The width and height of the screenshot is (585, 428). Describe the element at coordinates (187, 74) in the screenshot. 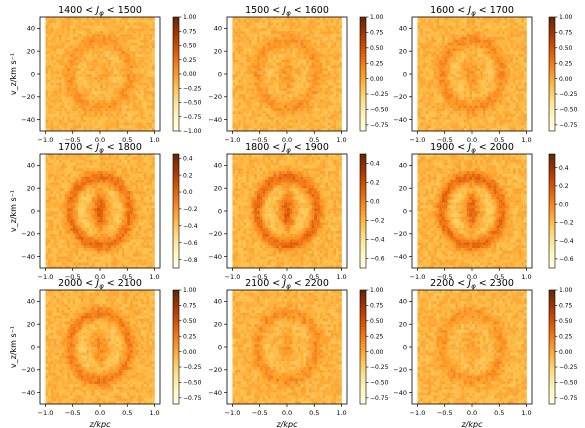

I see `colorbar: 1.00 0.75 0.50 0.25 0.00 −0.25 −0.50 −0.75 −1.00` at that location.